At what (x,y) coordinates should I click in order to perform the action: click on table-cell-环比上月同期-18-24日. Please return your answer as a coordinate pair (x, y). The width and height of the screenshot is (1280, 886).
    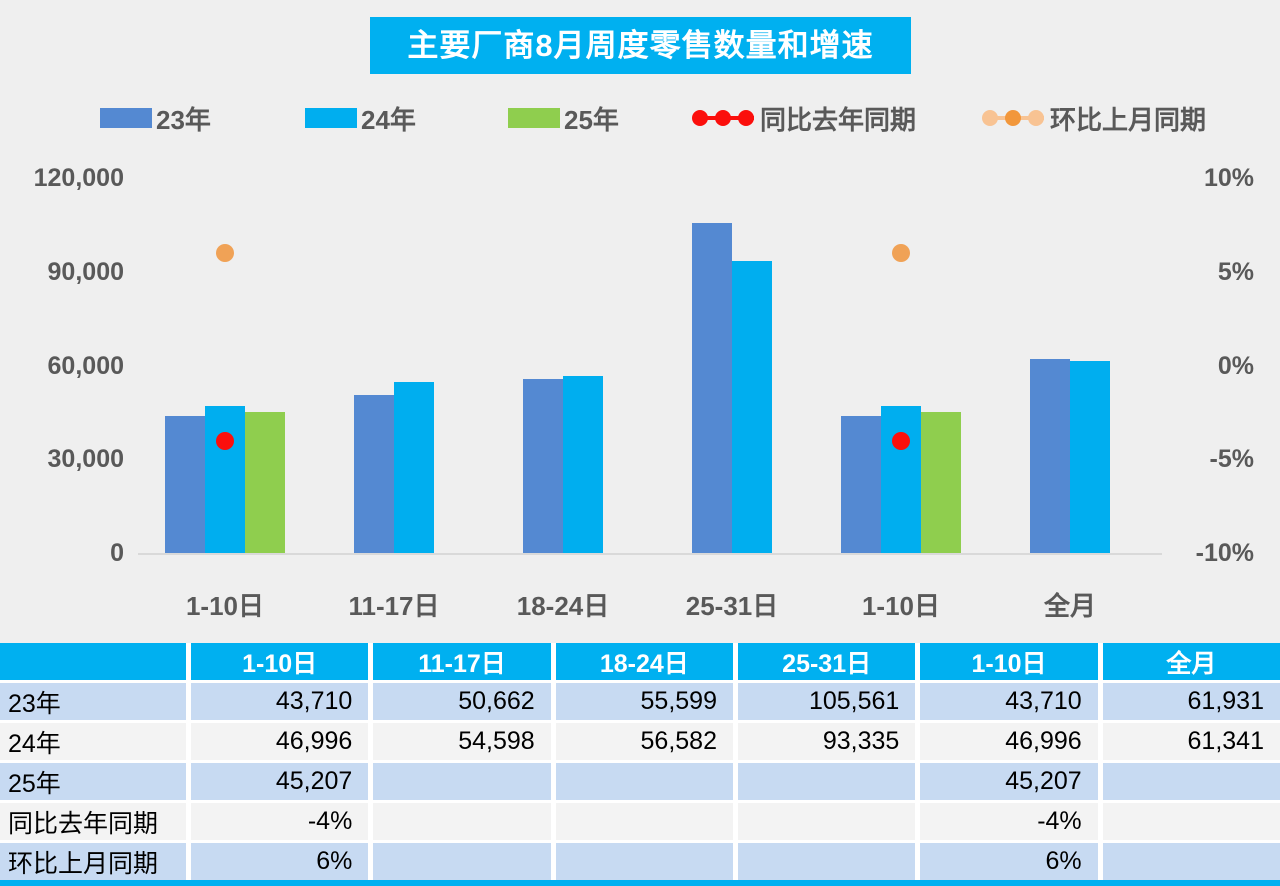
    Looking at the image, I should click on (644, 861).